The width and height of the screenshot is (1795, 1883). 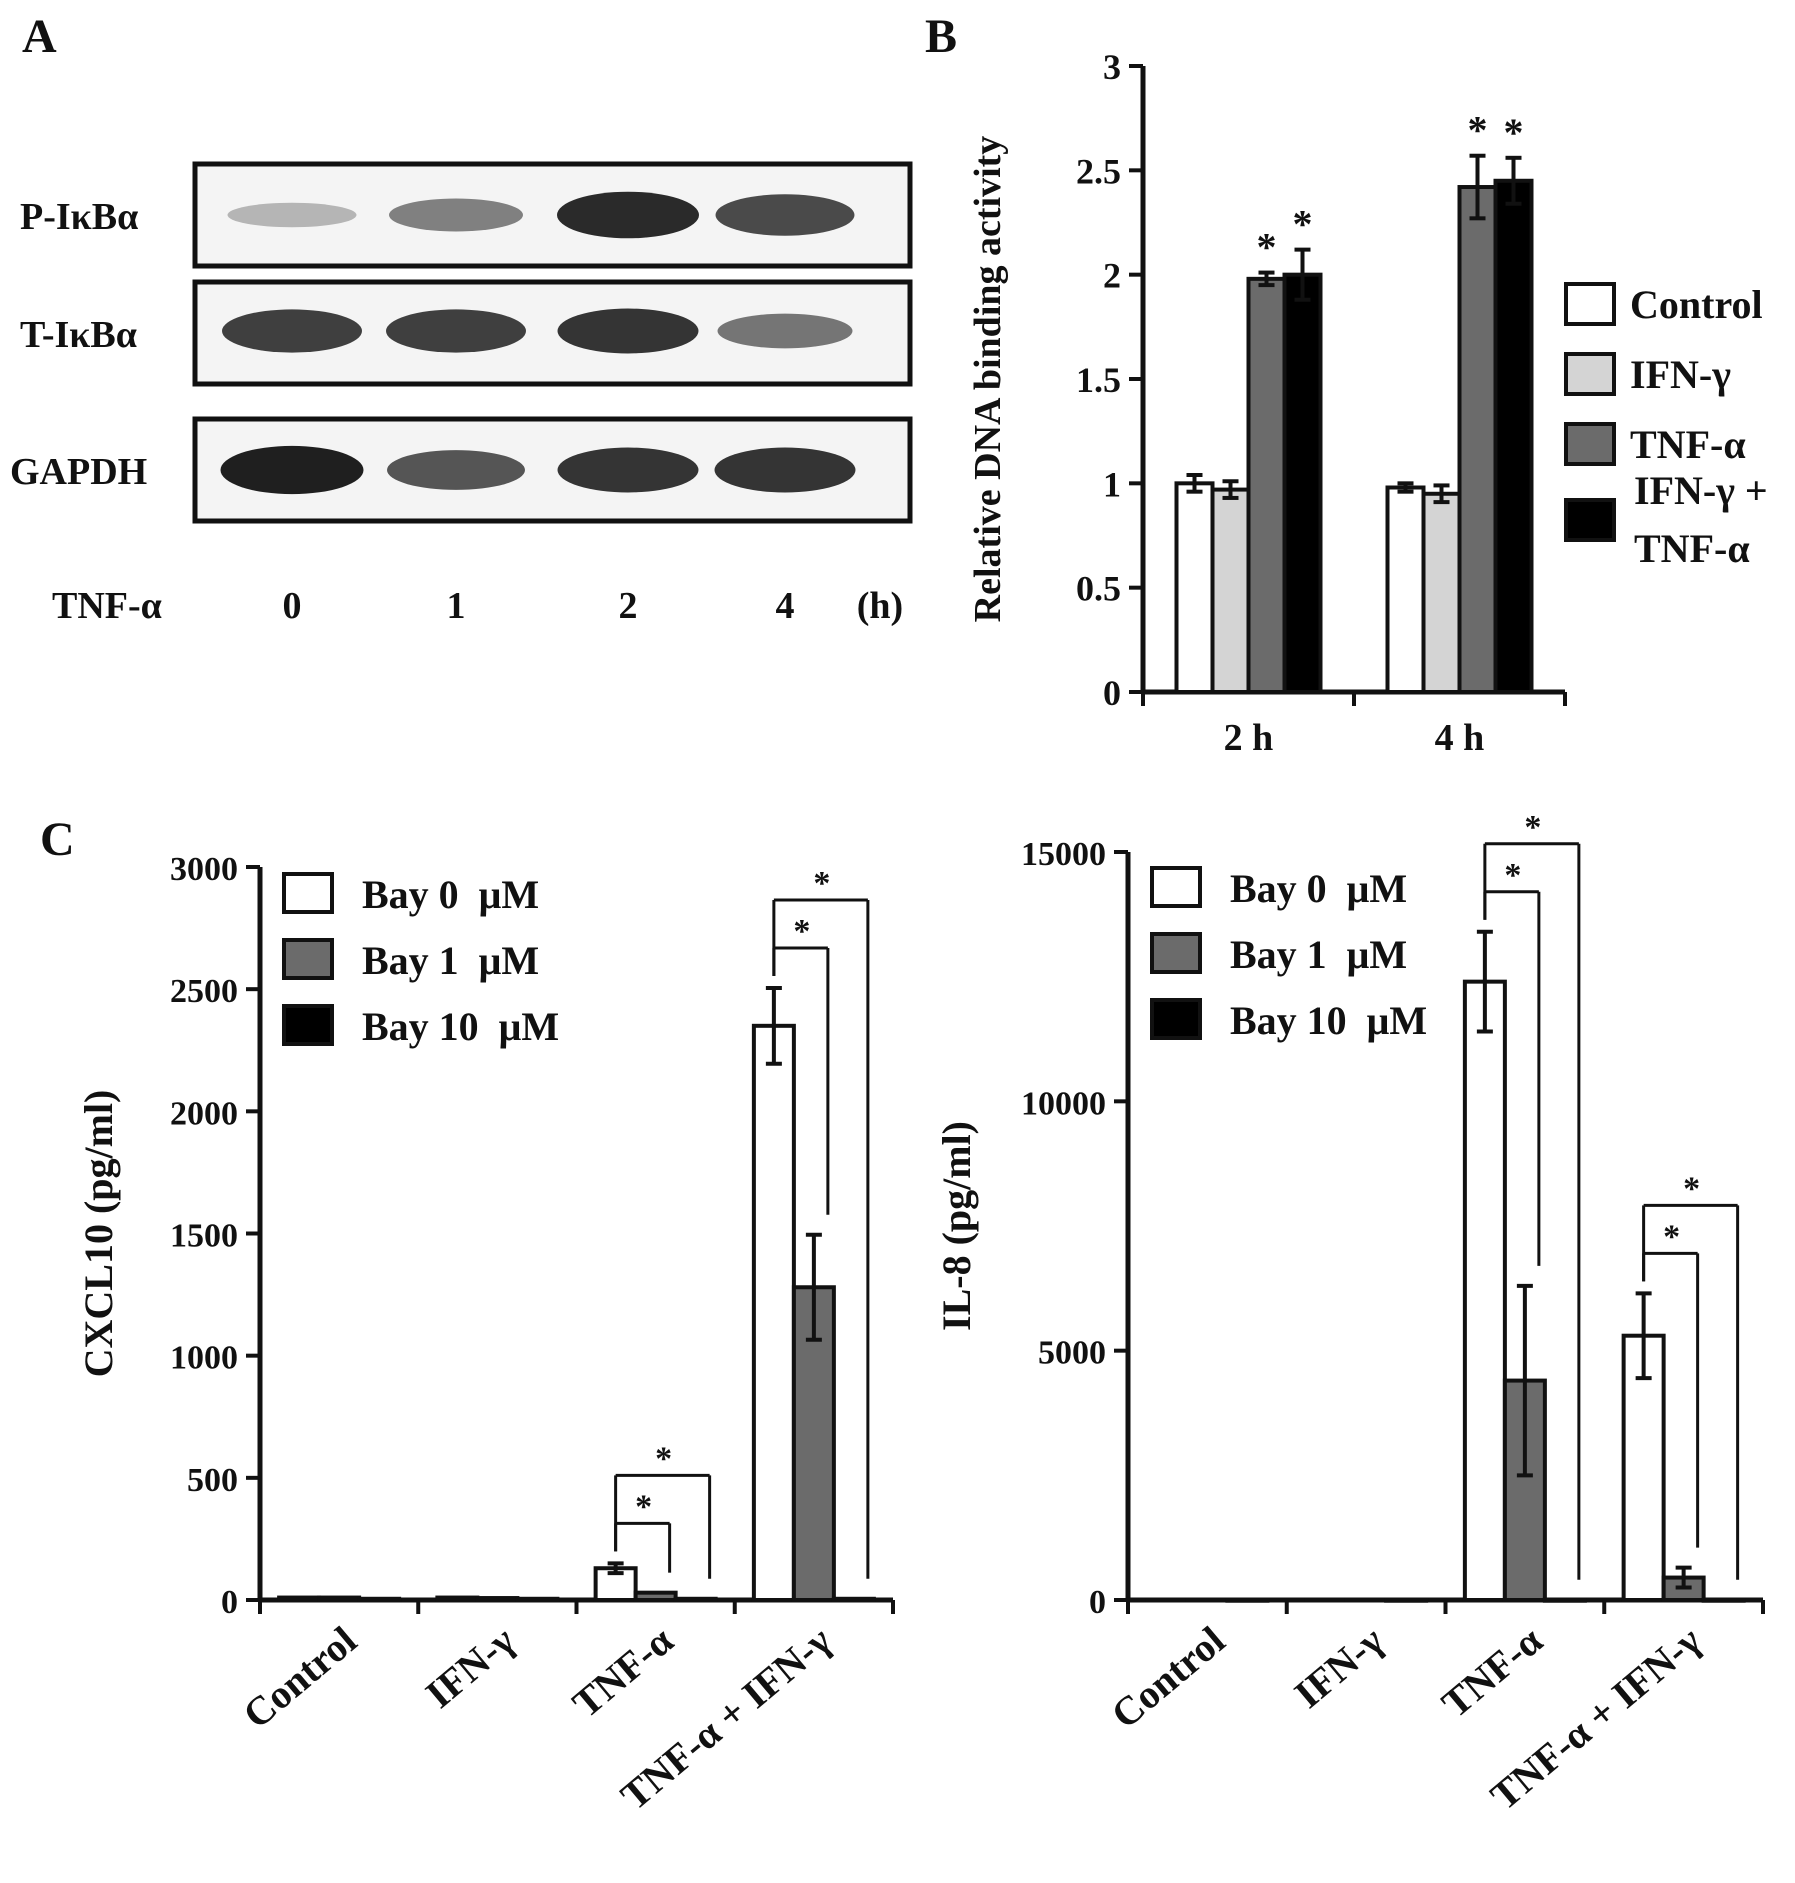 What do you see at coordinates (1112, 484) in the screenshot?
I see `y-tick-label: 1` at bounding box center [1112, 484].